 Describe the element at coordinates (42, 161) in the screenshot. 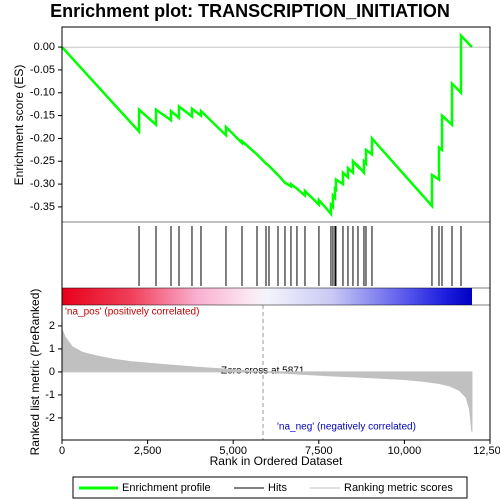

I see `y-tick-label: -0.25` at that location.